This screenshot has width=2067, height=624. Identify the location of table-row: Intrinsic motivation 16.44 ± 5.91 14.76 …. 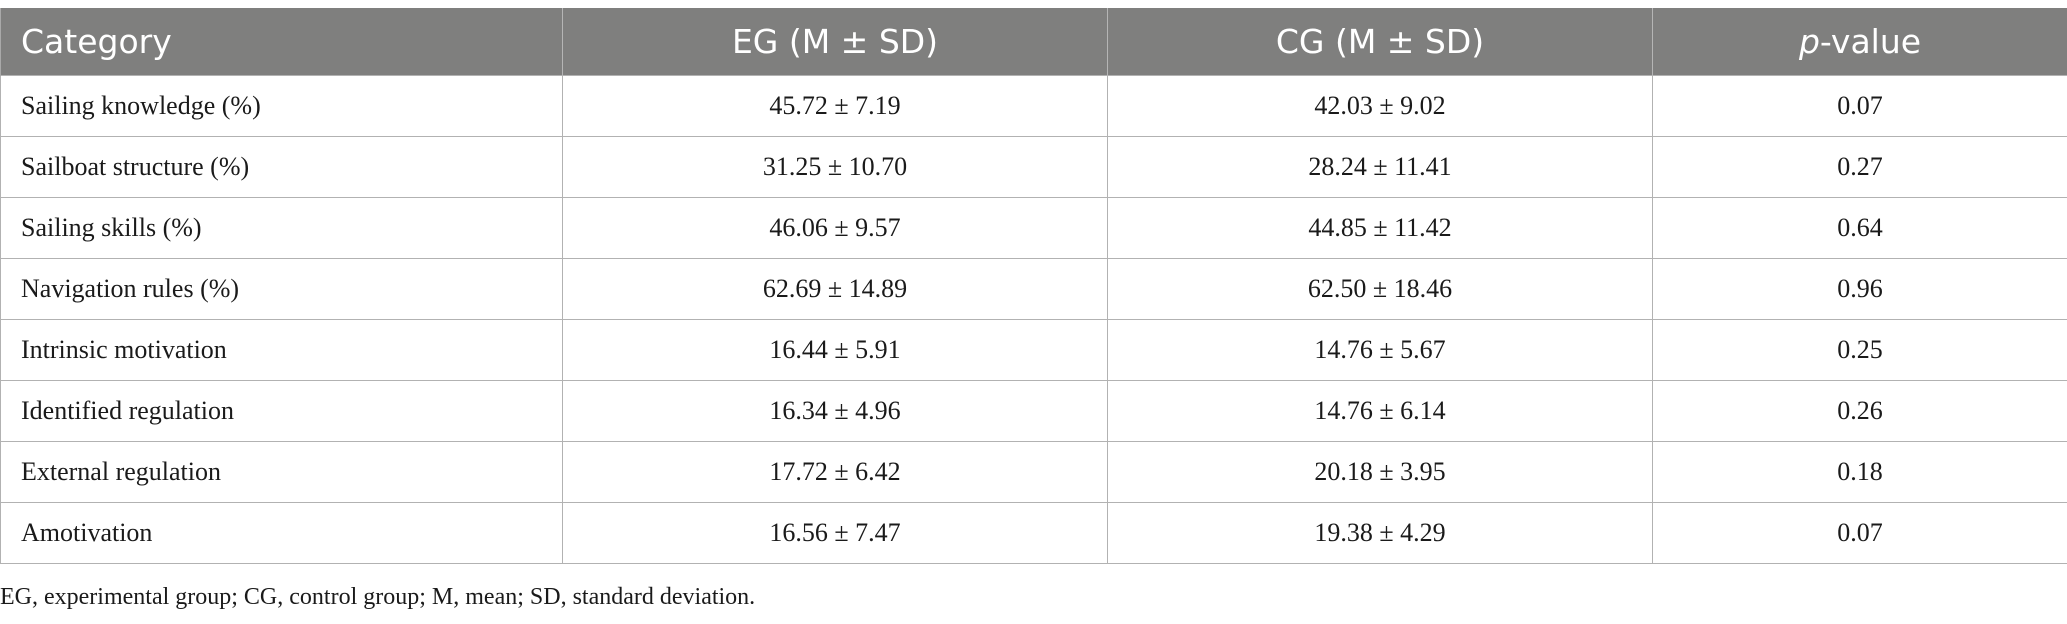
(1033, 350).